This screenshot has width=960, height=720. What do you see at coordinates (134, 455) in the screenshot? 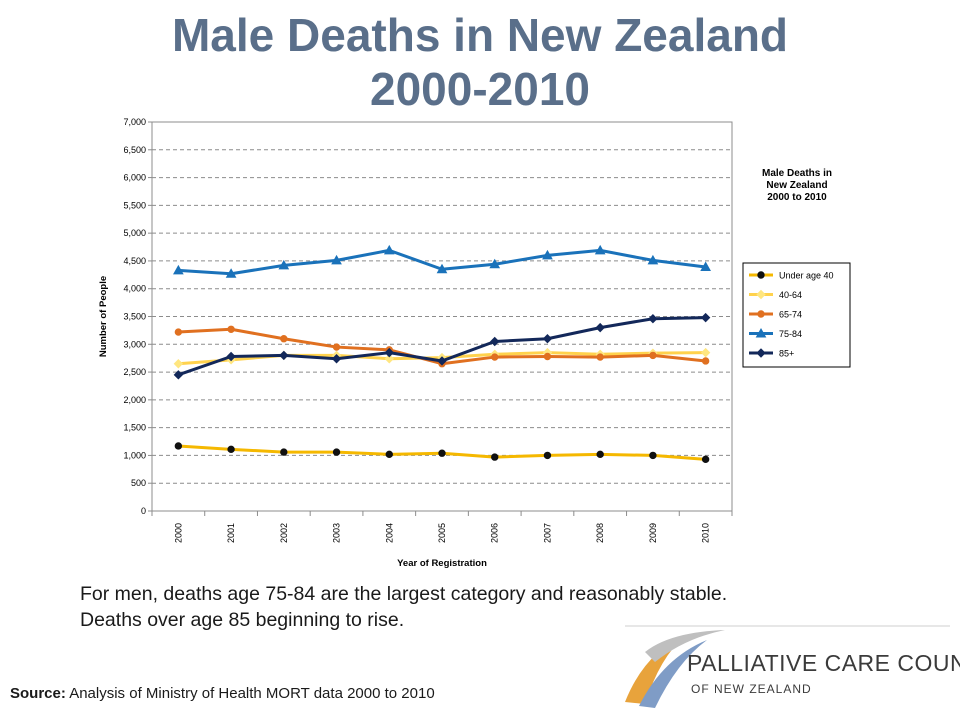
I see `y-tick-label: 1,000` at bounding box center [134, 455].